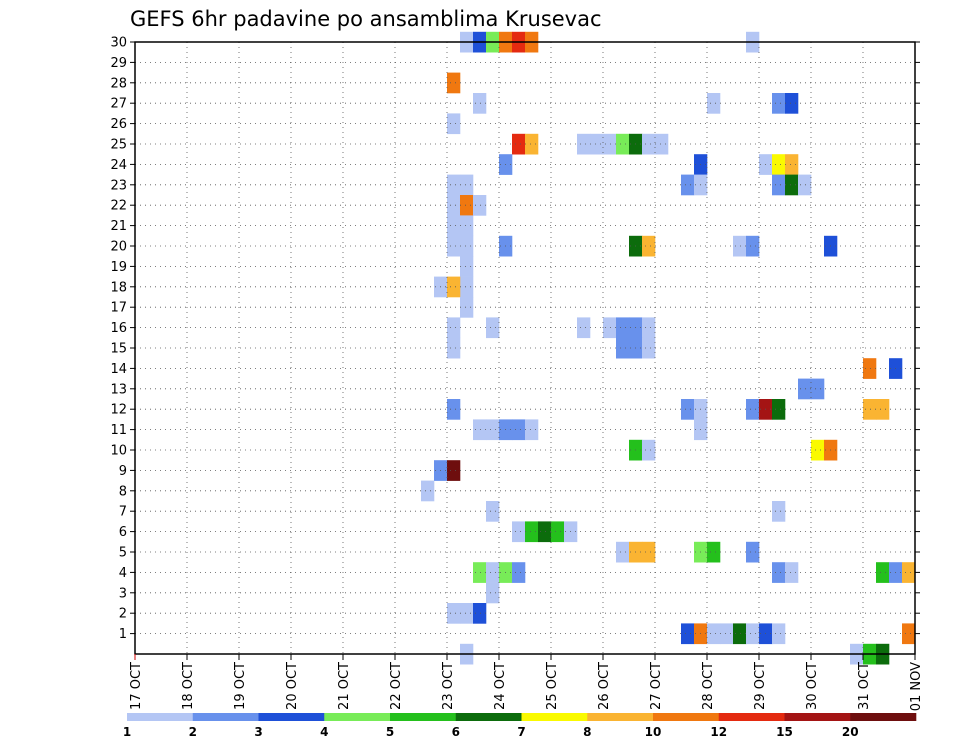 Image resolution: width=960 pixels, height=742 pixels. What do you see at coordinates (656, 686) in the screenshot?
I see `x-tick-label: 27 OCT` at bounding box center [656, 686].